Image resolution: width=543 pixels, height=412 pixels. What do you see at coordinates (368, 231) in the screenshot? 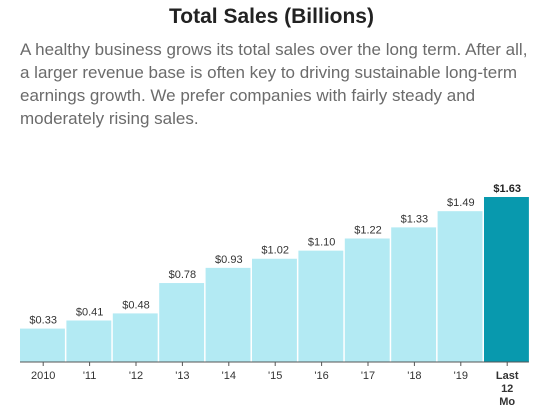
I see `bar-value-label: $1.22` at bounding box center [368, 231].